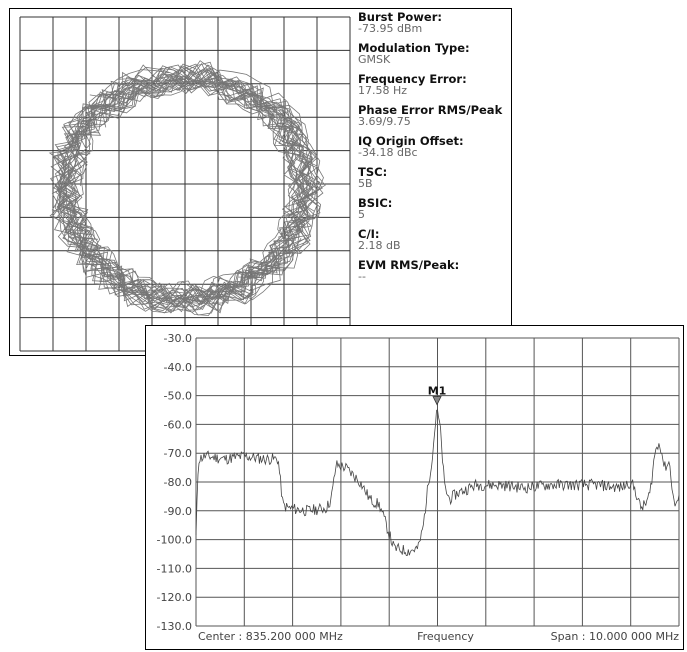 This screenshot has width=687, height=652. Describe the element at coordinates (409, 265) in the screenshot. I see `readout-label: EVM RMS/Peak:` at that location.